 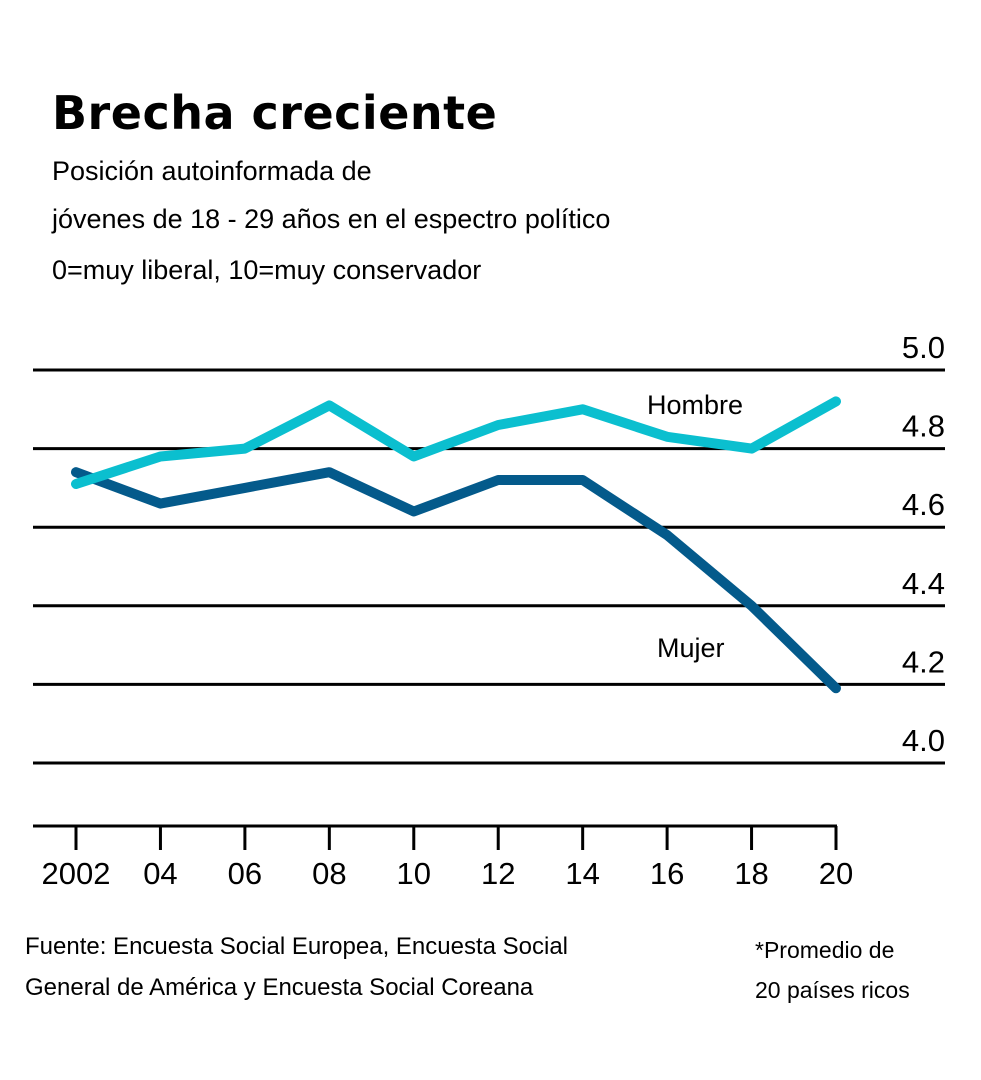 What do you see at coordinates (751, 873) in the screenshot?
I see `x-tick-label: 18` at bounding box center [751, 873].